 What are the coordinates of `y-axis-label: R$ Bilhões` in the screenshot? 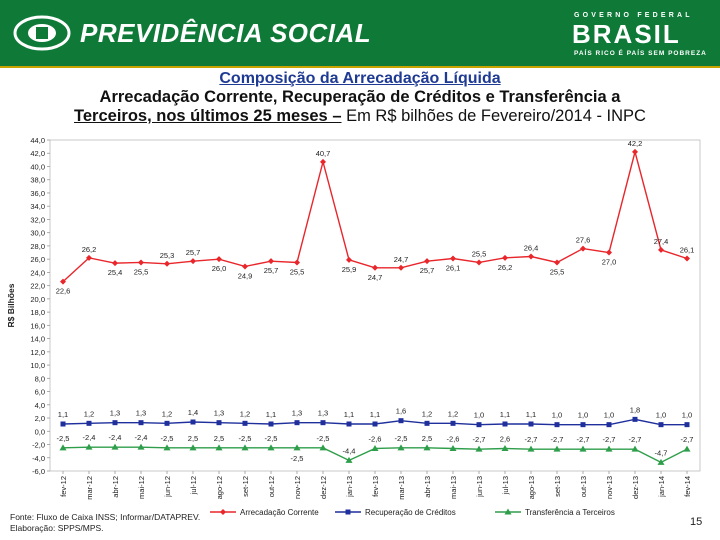 It's located at (11, 305).